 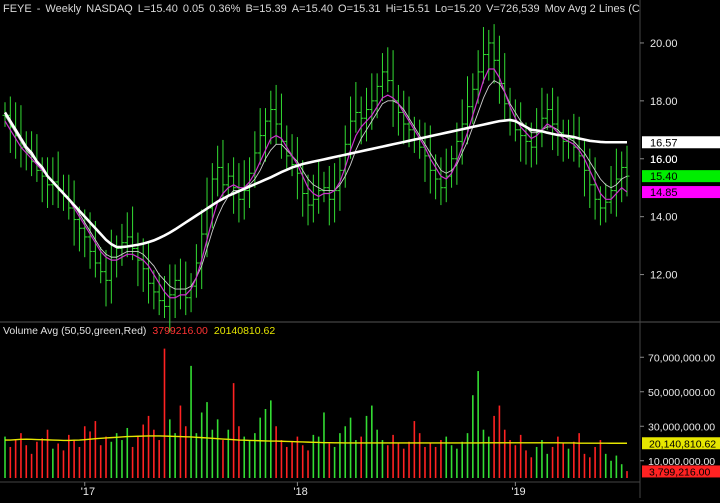 What do you see at coordinates (458, 9) in the screenshot?
I see `low-price: Lo=15.20` at bounding box center [458, 9].